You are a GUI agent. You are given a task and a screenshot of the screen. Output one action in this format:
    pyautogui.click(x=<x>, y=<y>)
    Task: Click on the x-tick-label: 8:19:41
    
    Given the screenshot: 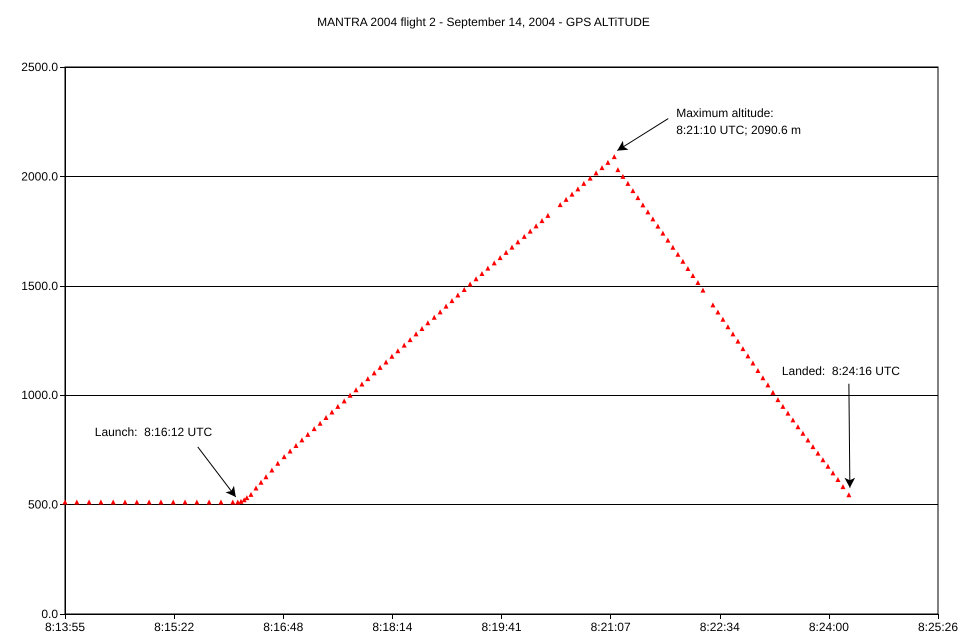 What is the action you would take?
    pyautogui.click(x=501, y=627)
    